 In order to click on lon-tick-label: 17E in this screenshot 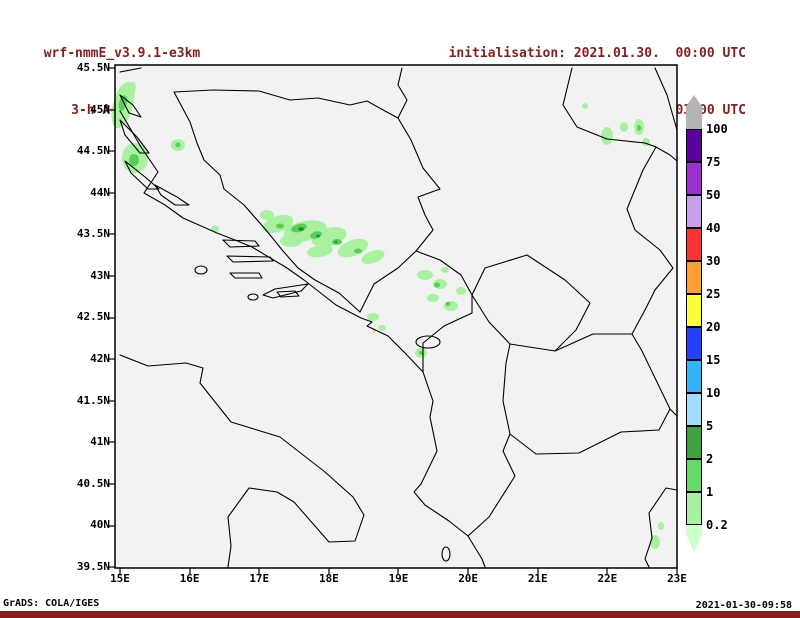, I will do `click(259, 578)`.